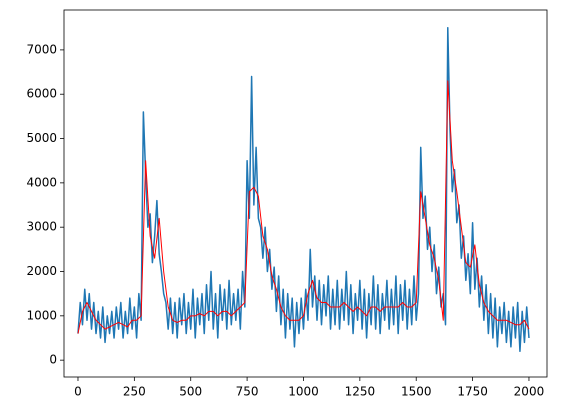 Image resolution: width=561 pixels, height=413 pixels. What do you see at coordinates (134, 392) in the screenshot?
I see `x-tick-label: 250` at bounding box center [134, 392].